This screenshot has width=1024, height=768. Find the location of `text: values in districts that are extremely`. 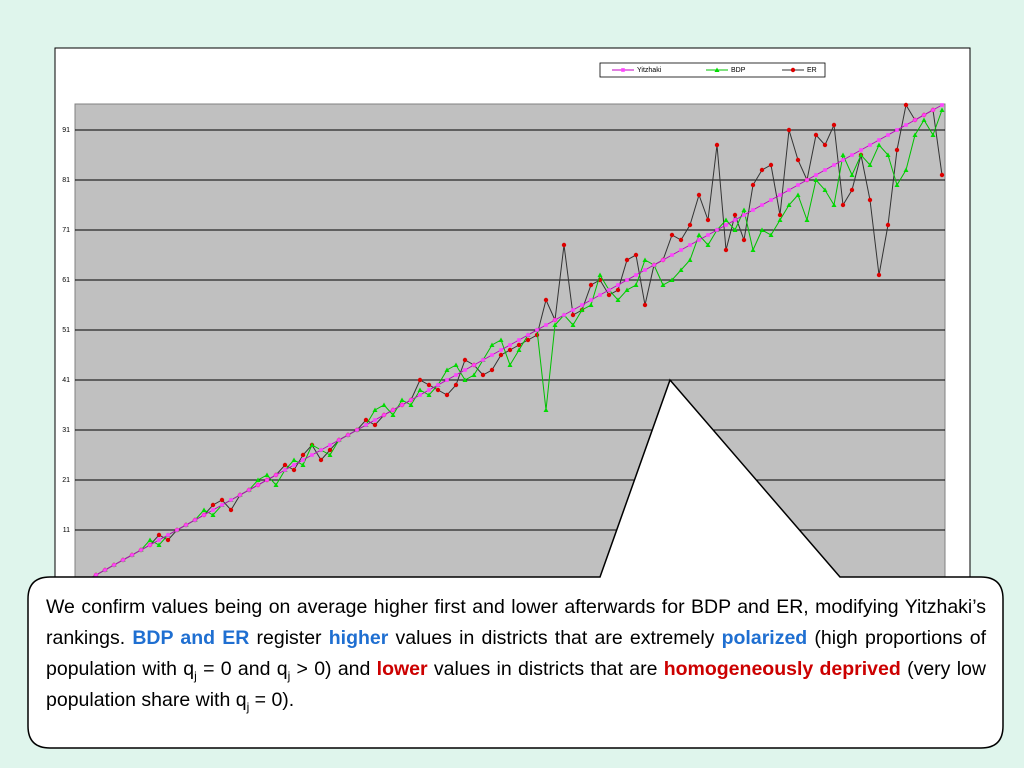

text: values in districts that are extremely is located at coordinates (555, 638).